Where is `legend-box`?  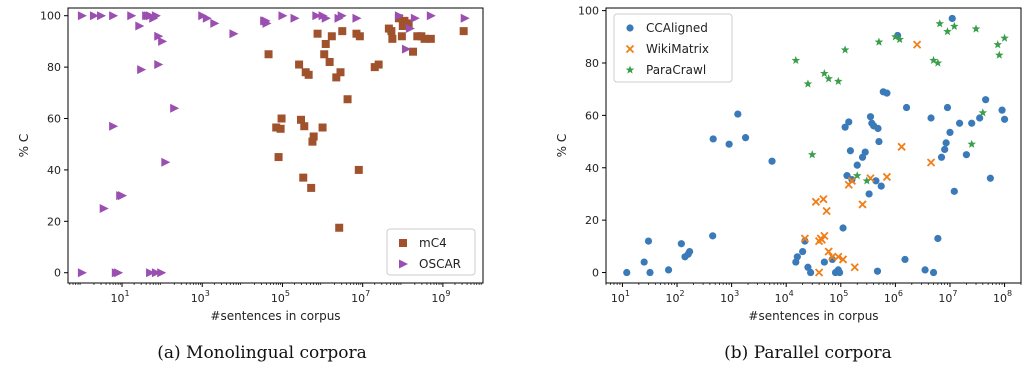 legend-box is located at coordinates (673, 48).